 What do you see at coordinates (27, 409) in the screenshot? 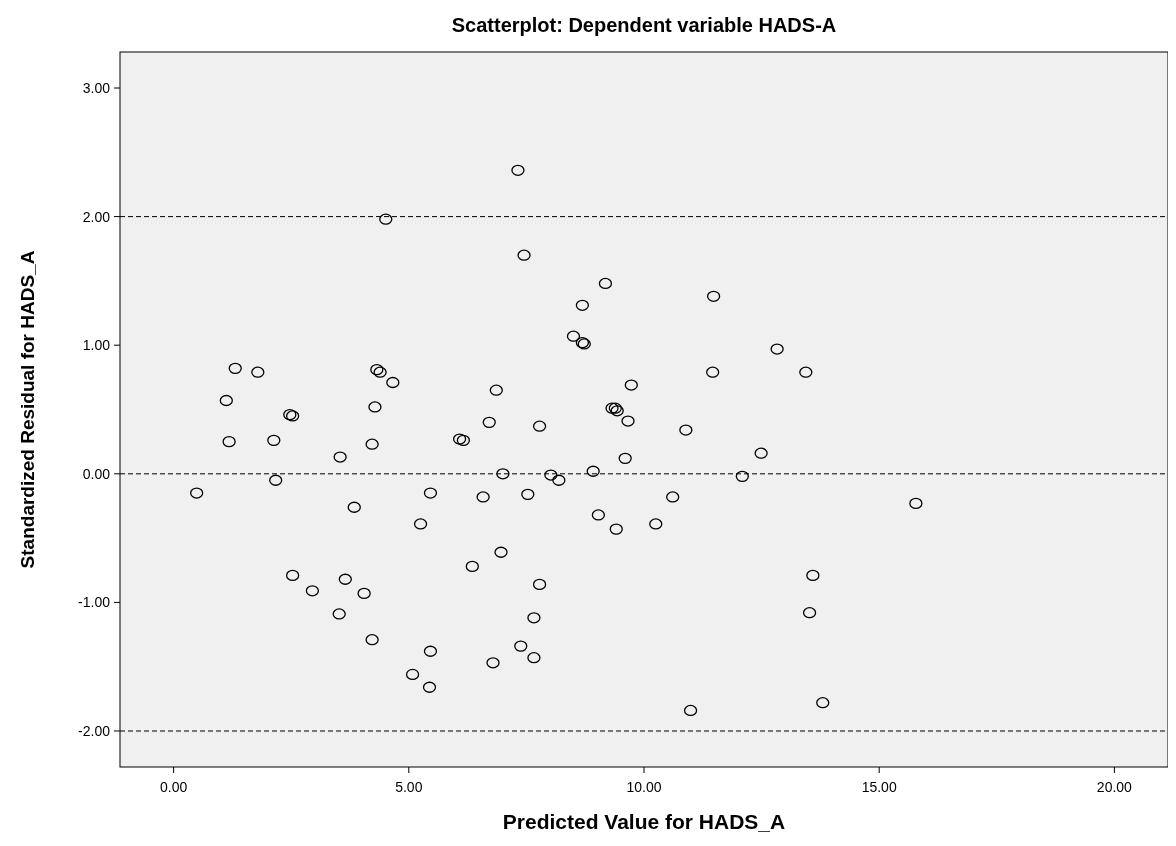
I see `y-axis-title: Standardized Residual for HADS_A` at bounding box center [27, 409].